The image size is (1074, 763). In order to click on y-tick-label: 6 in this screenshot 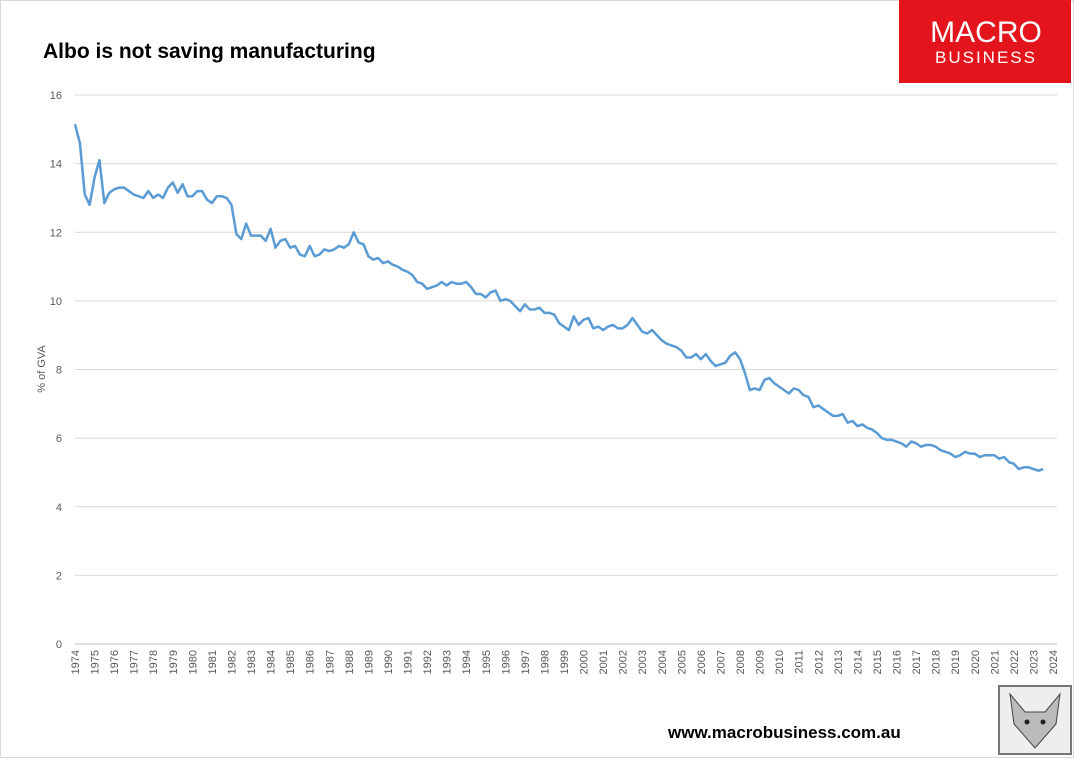, I will do `click(59, 439)`.